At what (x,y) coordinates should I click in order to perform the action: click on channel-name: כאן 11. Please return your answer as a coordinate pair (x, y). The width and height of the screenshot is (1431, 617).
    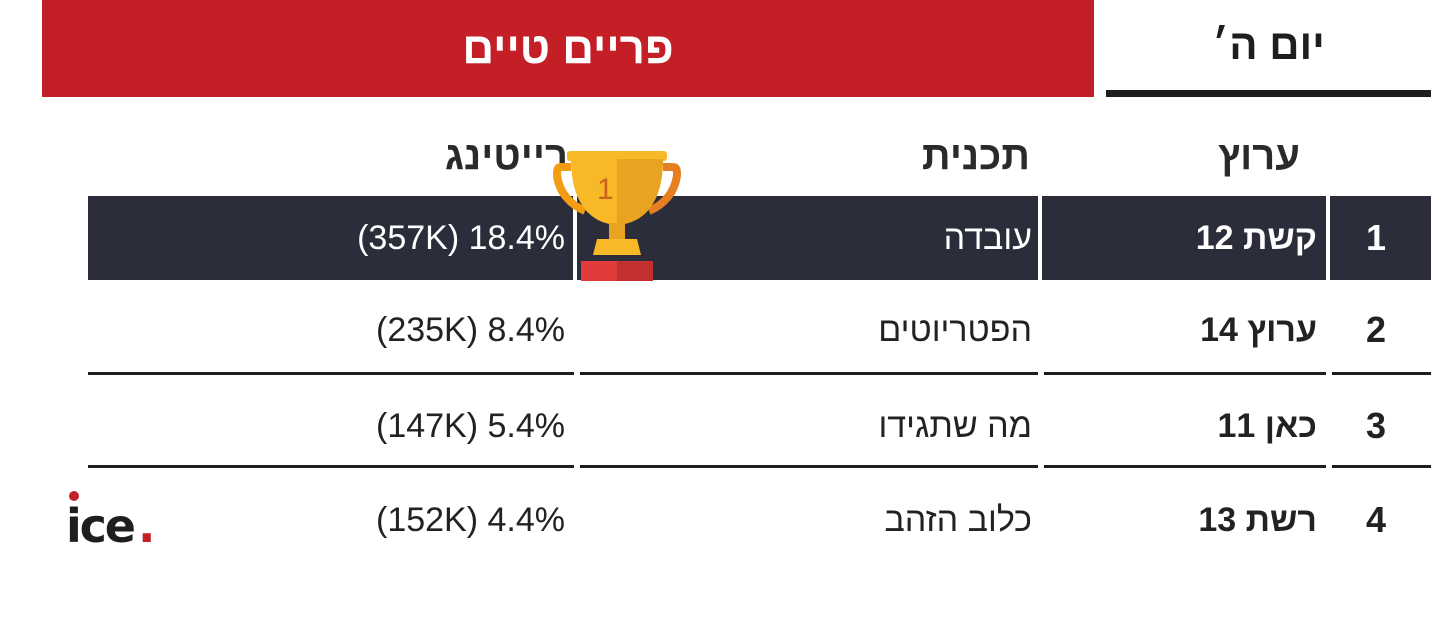
    Looking at the image, I should click on (1267, 426).